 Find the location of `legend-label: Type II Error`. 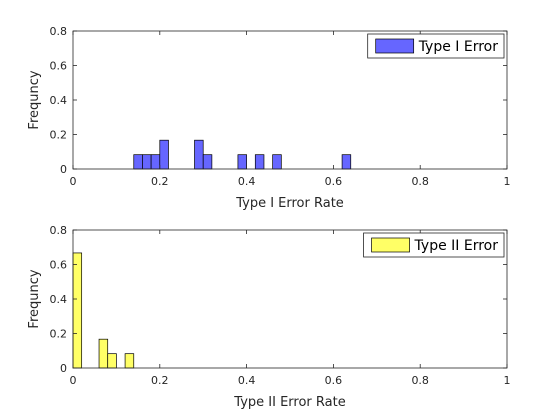

legend-label: Type II Error is located at coordinates (456, 246).